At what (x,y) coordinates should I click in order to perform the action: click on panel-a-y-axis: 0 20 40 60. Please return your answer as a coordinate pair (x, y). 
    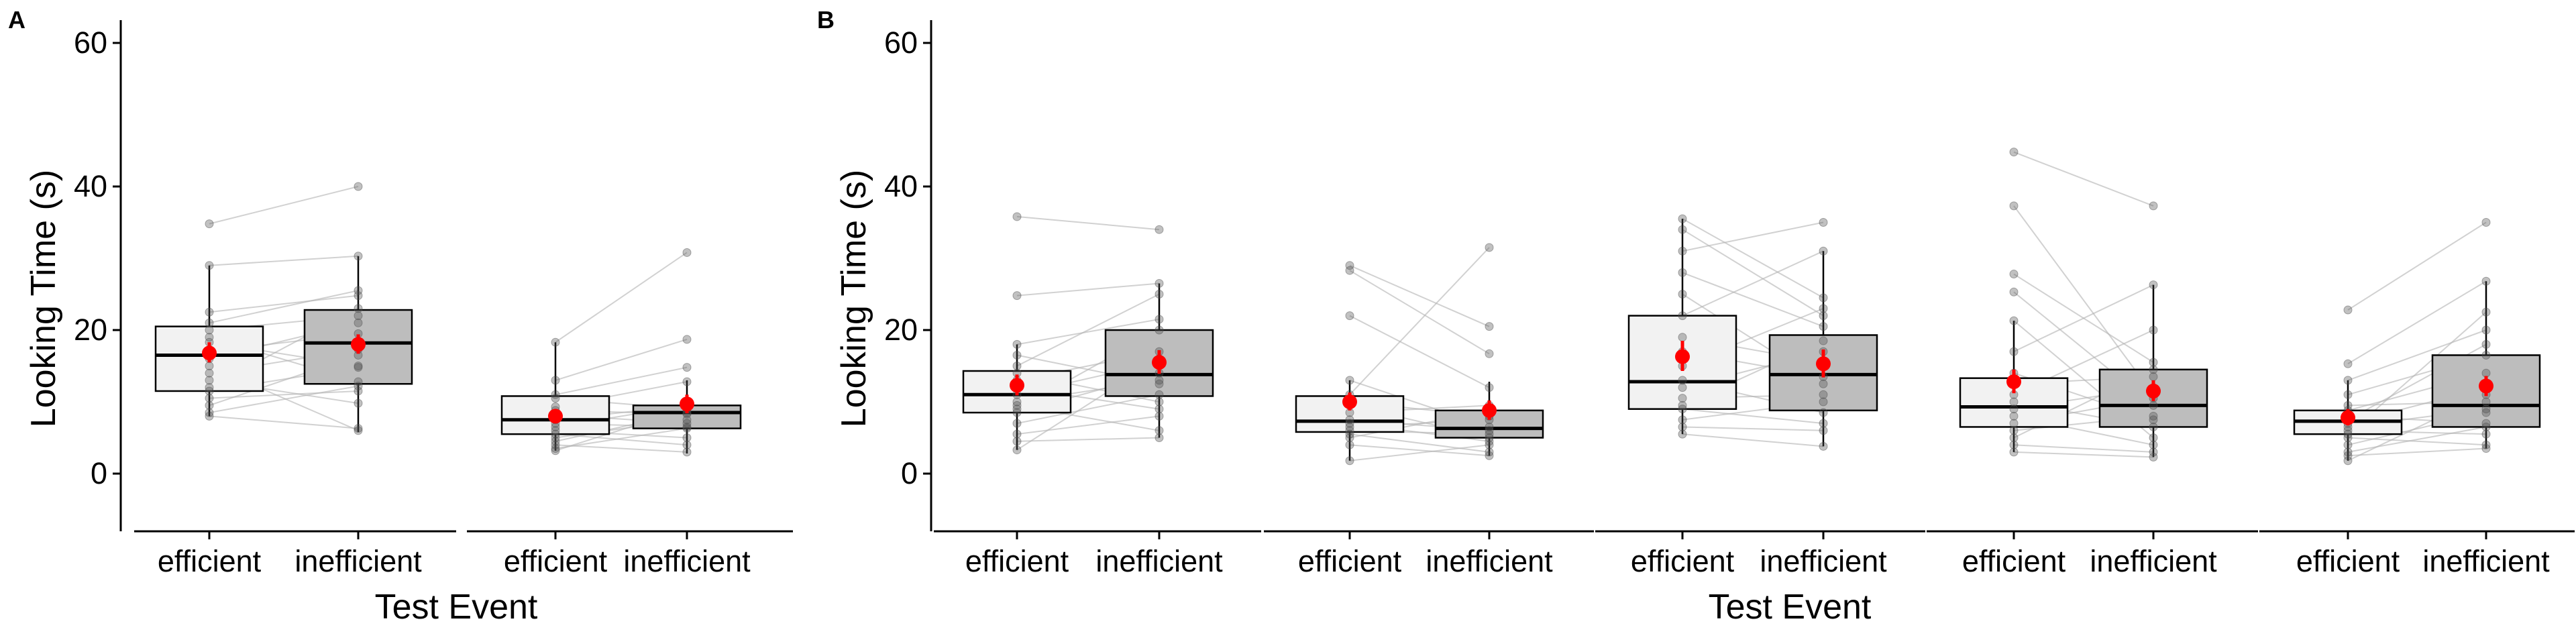
    Looking at the image, I should click on (98, 275).